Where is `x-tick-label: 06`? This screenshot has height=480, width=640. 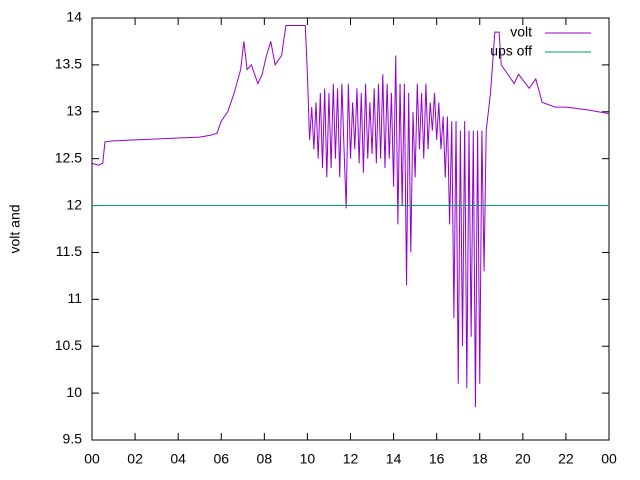 x-tick-label: 06 is located at coordinates (221, 459).